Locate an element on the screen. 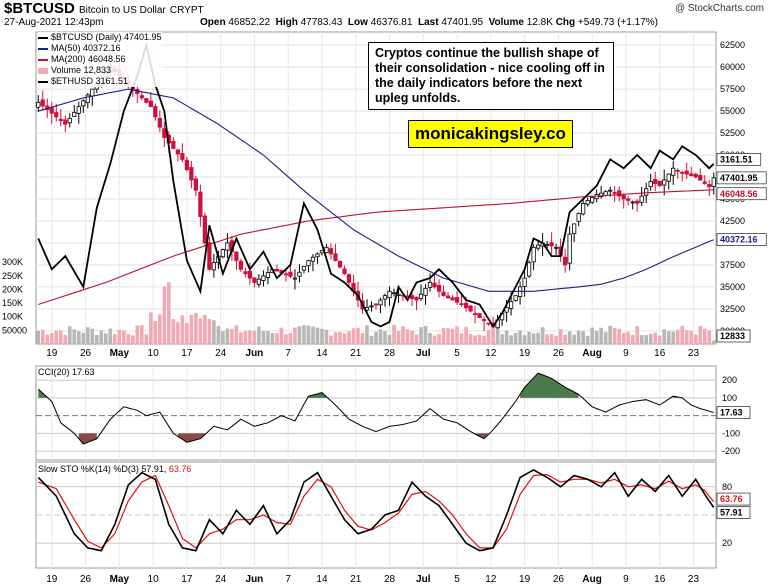 This screenshot has height=588, width=772. price-tick-label: 55000 is located at coordinates (732, 111).